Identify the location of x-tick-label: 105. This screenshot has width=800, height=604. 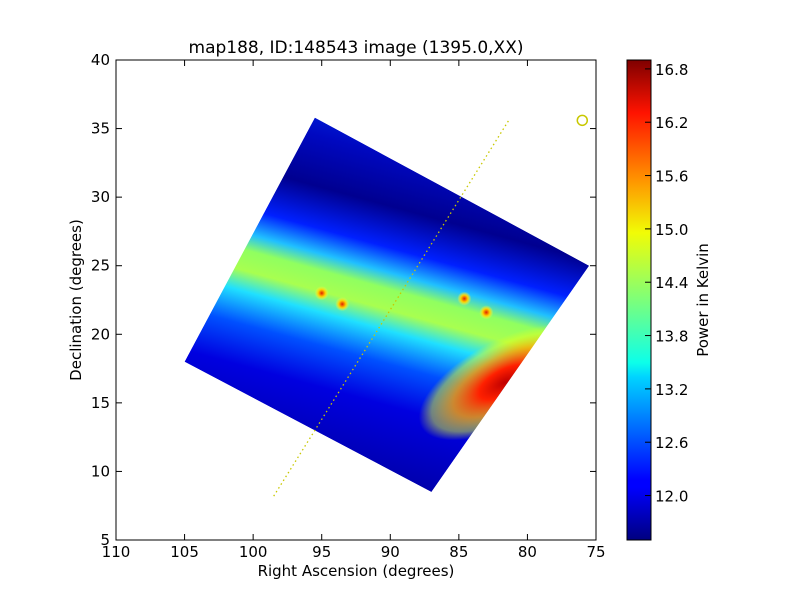
(184, 552).